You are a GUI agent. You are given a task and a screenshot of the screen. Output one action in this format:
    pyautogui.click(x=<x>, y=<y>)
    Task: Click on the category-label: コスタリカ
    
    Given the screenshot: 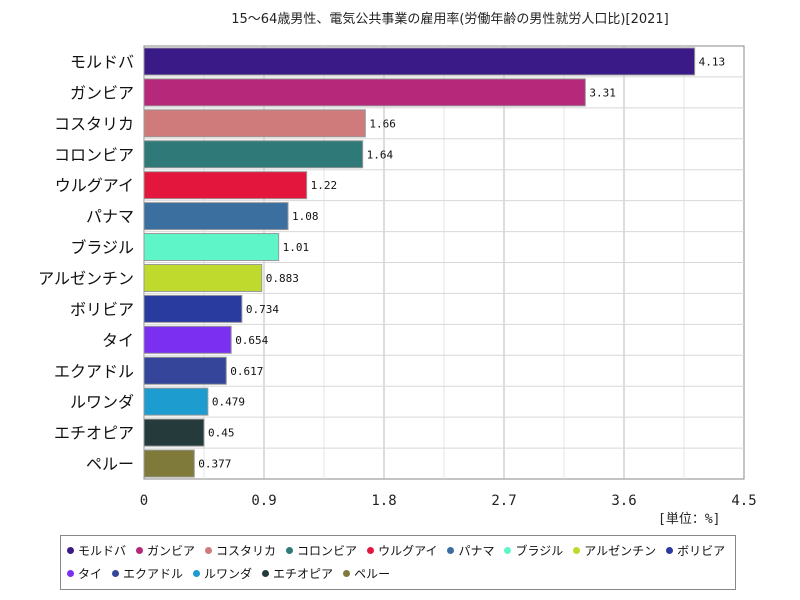 What is the action you would take?
    pyautogui.click(x=94, y=123)
    